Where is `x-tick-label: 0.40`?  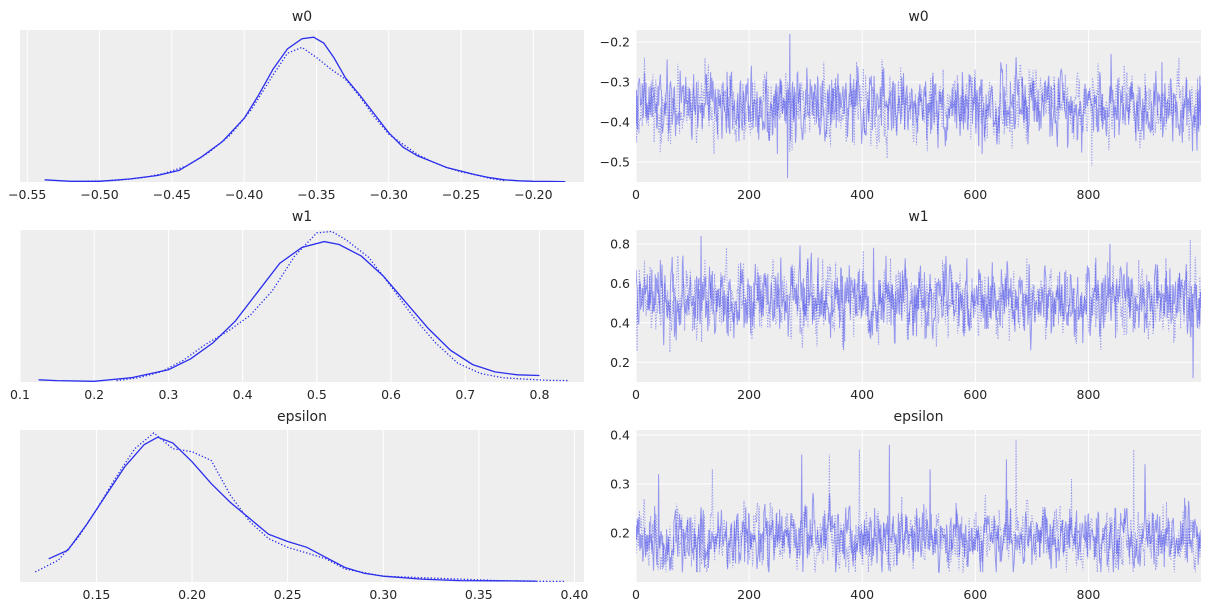 x-tick-label: 0.40 is located at coordinates (575, 594).